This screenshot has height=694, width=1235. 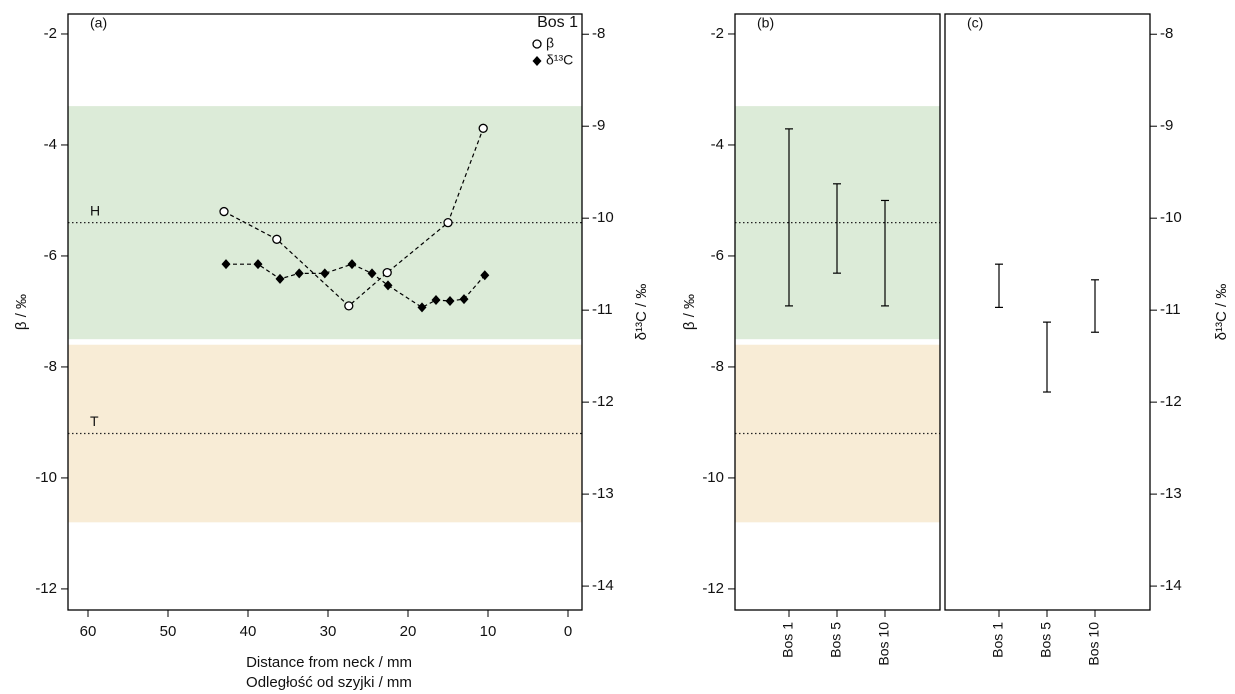 I want to click on x-tick-label: 10, so click(x=488, y=631).